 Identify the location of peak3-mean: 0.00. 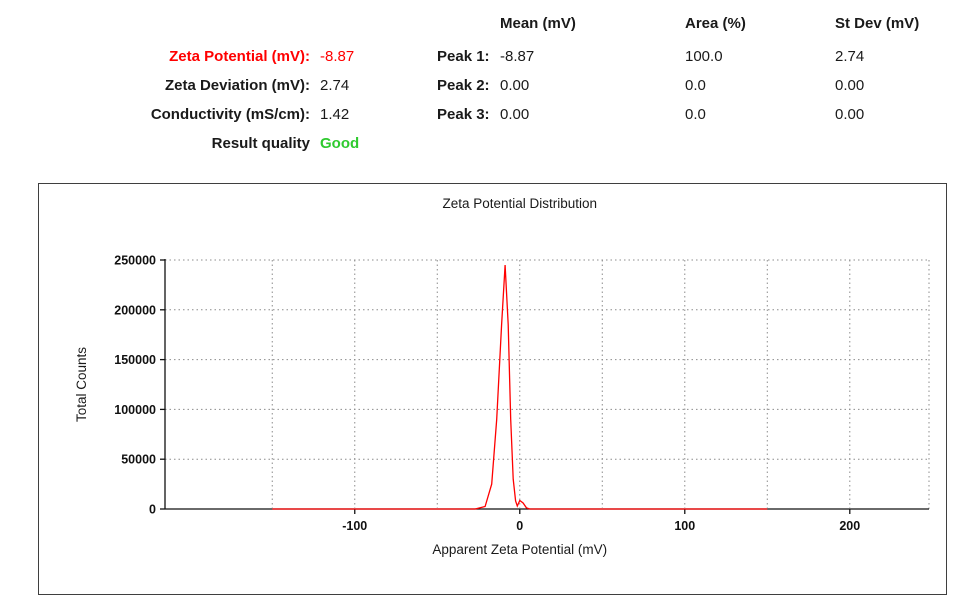
(515, 114).